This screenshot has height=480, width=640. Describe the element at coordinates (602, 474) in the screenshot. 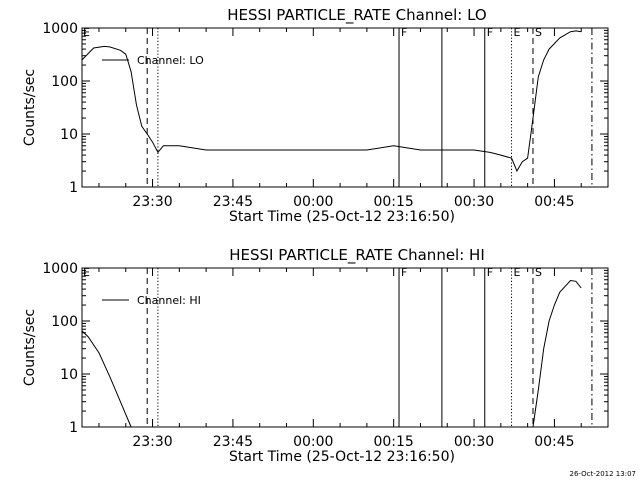

I see `plot-timestamp: 26-Oct-2012 13:07` at that location.